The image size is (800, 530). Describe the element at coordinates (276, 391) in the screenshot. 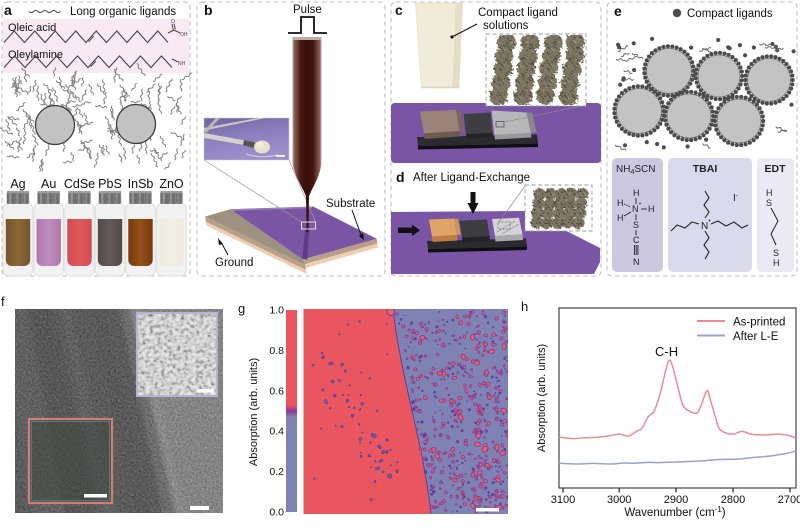

I see `svg-text: 0.6` at that location.